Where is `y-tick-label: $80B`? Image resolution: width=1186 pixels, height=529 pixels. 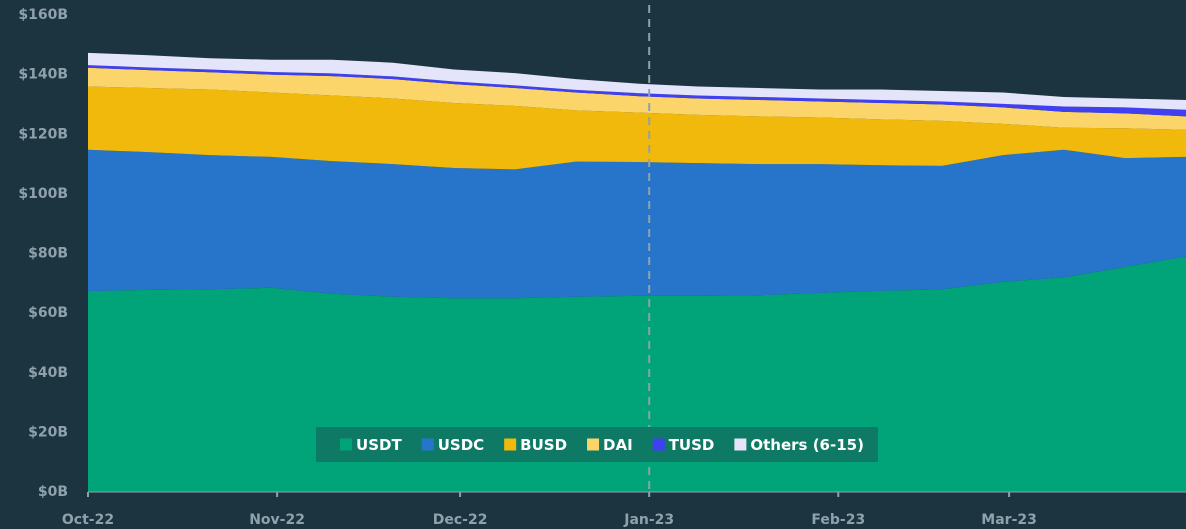
y-tick-label: $80B is located at coordinates (48, 254).